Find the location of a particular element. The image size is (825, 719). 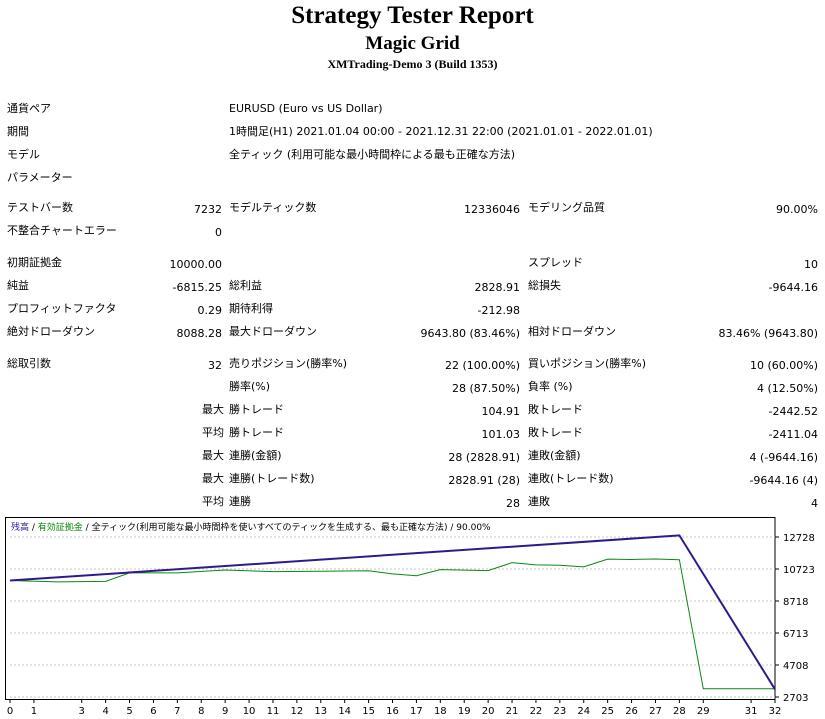

expected-payoff-label: 期待利得 is located at coordinates (251, 308).